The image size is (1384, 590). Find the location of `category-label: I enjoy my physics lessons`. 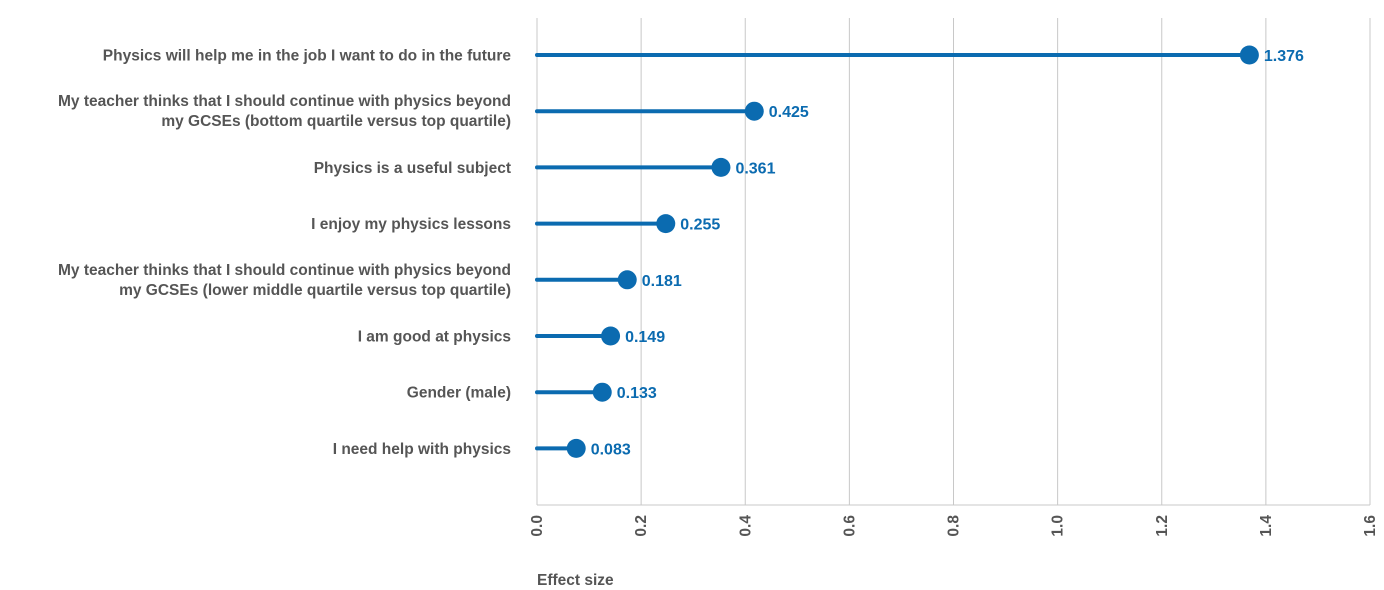

category-label: I enjoy my physics lessons is located at coordinates (411, 224).